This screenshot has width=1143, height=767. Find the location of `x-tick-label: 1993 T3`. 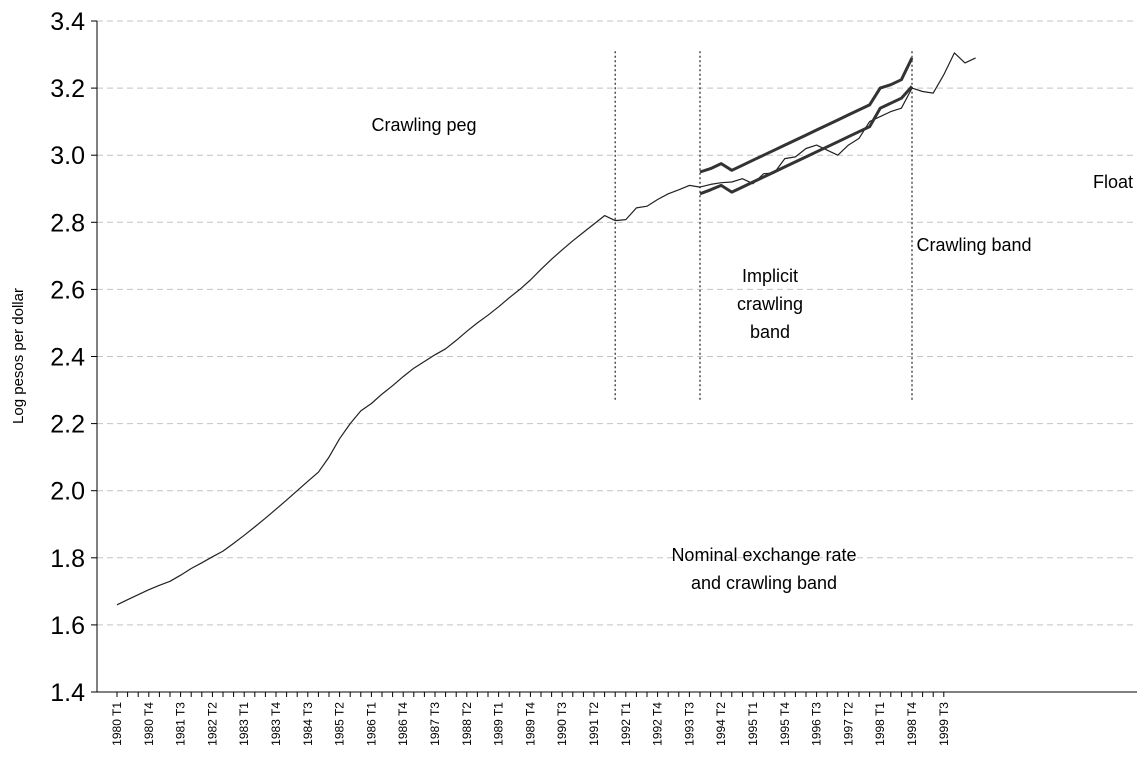

x-tick-label: 1993 T3 is located at coordinates (689, 724).